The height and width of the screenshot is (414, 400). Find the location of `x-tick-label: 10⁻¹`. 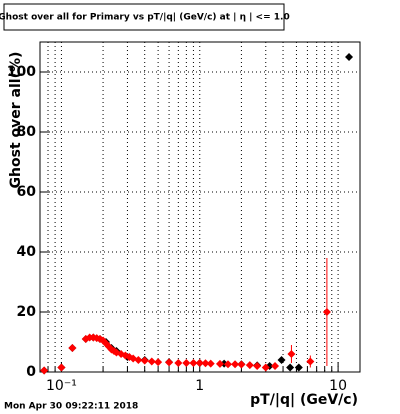

x-tick-label: 10⁻¹ is located at coordinates (61, 386).